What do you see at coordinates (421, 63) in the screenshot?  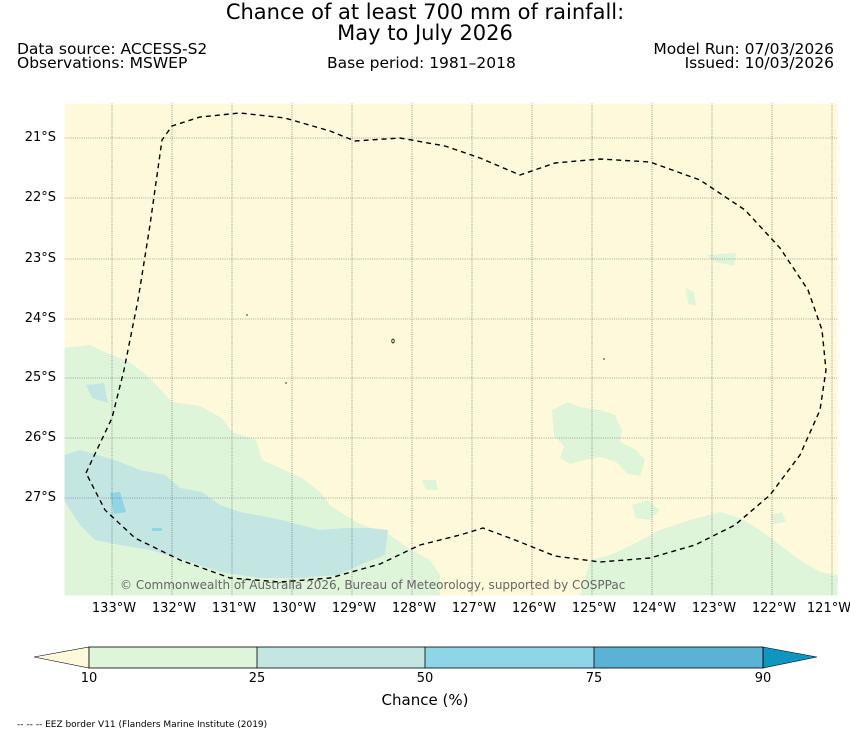 I see `base-period-text: Base period: 1981–2018` at bounding box center [421, 63].